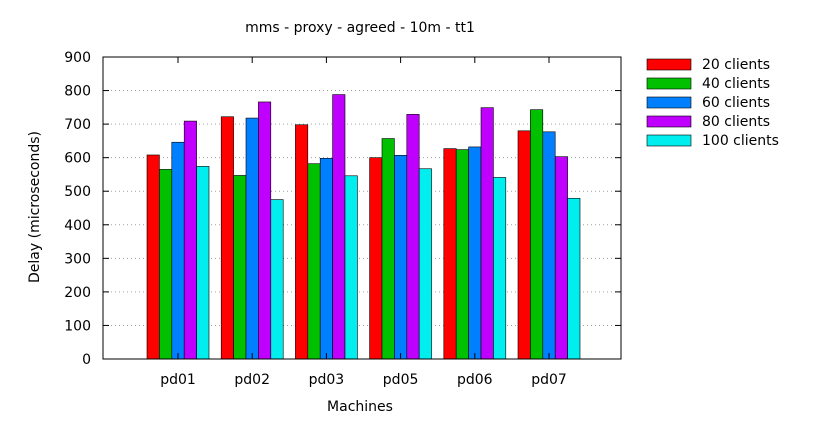 This screenshot has height=424, width=820. Describe the element at coordinates (77, 92) in the screenshot. I see `y-tick-label: 800` at that location.